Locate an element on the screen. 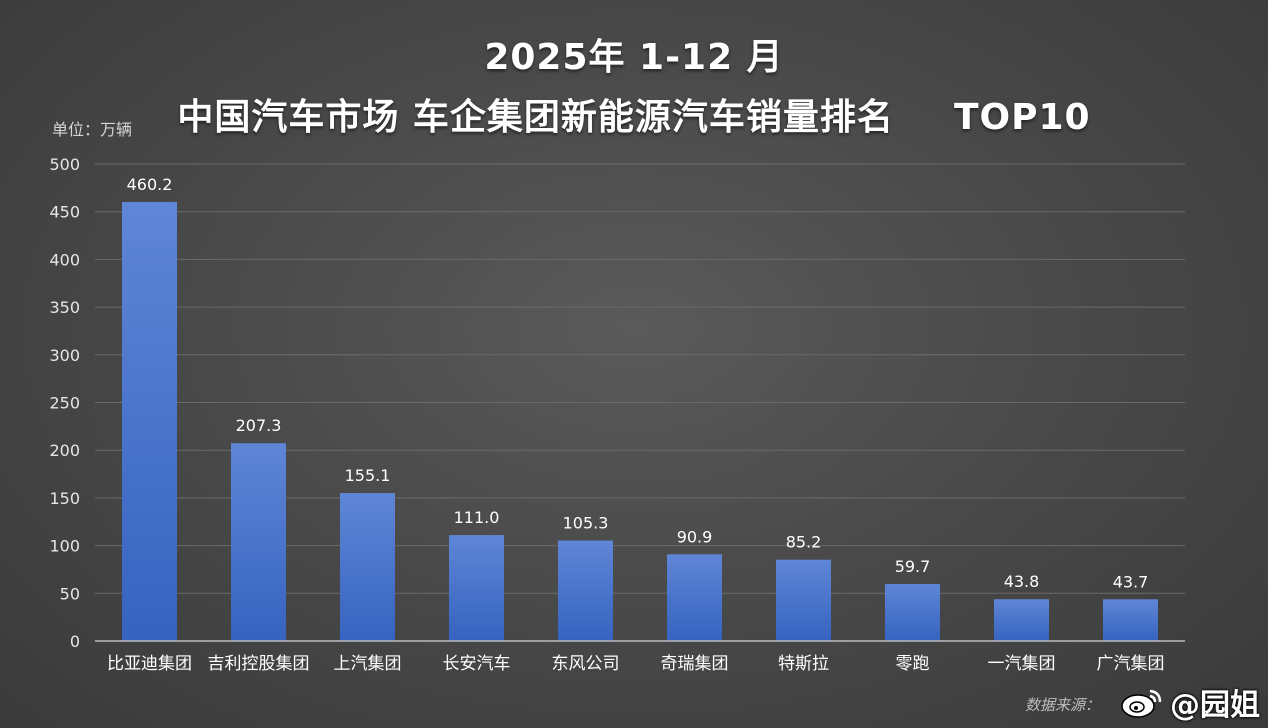 The image size is (1268, 728). category-label: 上汽集团 is located at coordinates (368, 664).